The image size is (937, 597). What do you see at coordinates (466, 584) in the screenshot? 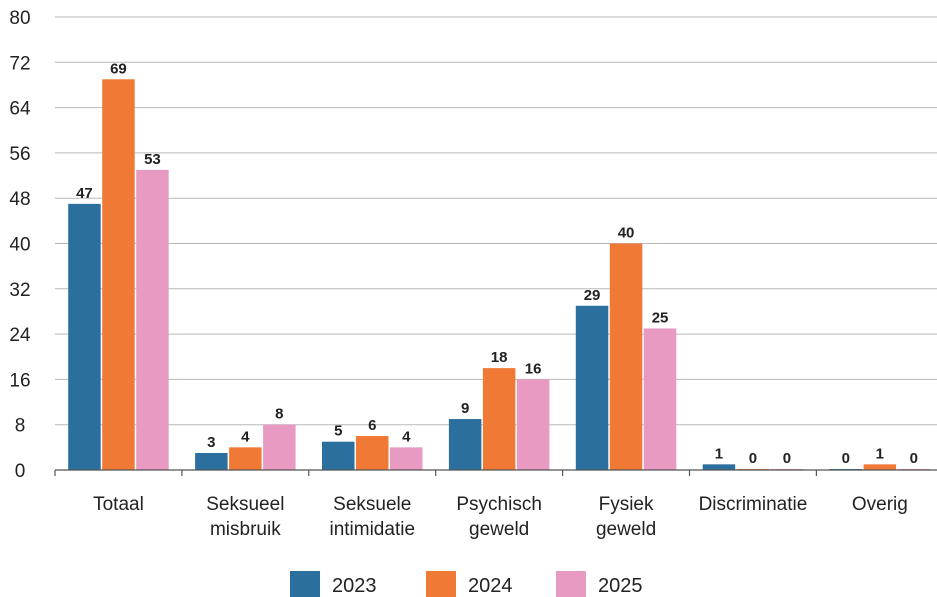
I see `legend: 2023 2024 2025` at bounding box center [466, 584].